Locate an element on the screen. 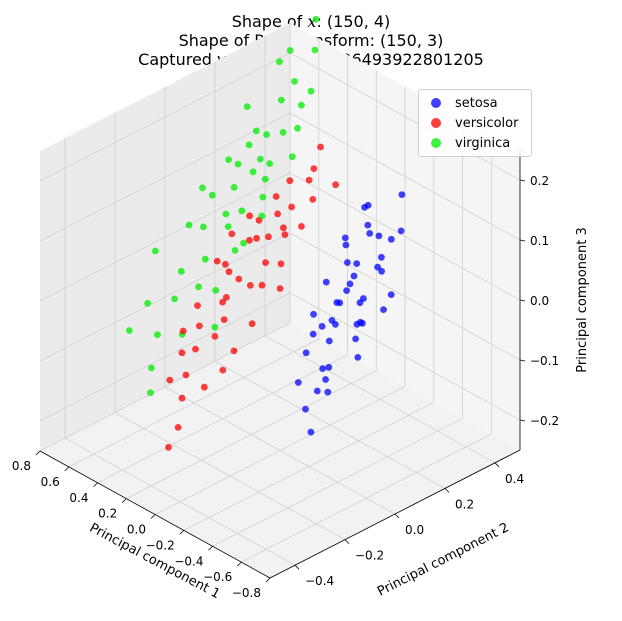 The height and width of the screenshot is (621, 622). legend-label-setosa: setosa is located at coordinates (476, 103).